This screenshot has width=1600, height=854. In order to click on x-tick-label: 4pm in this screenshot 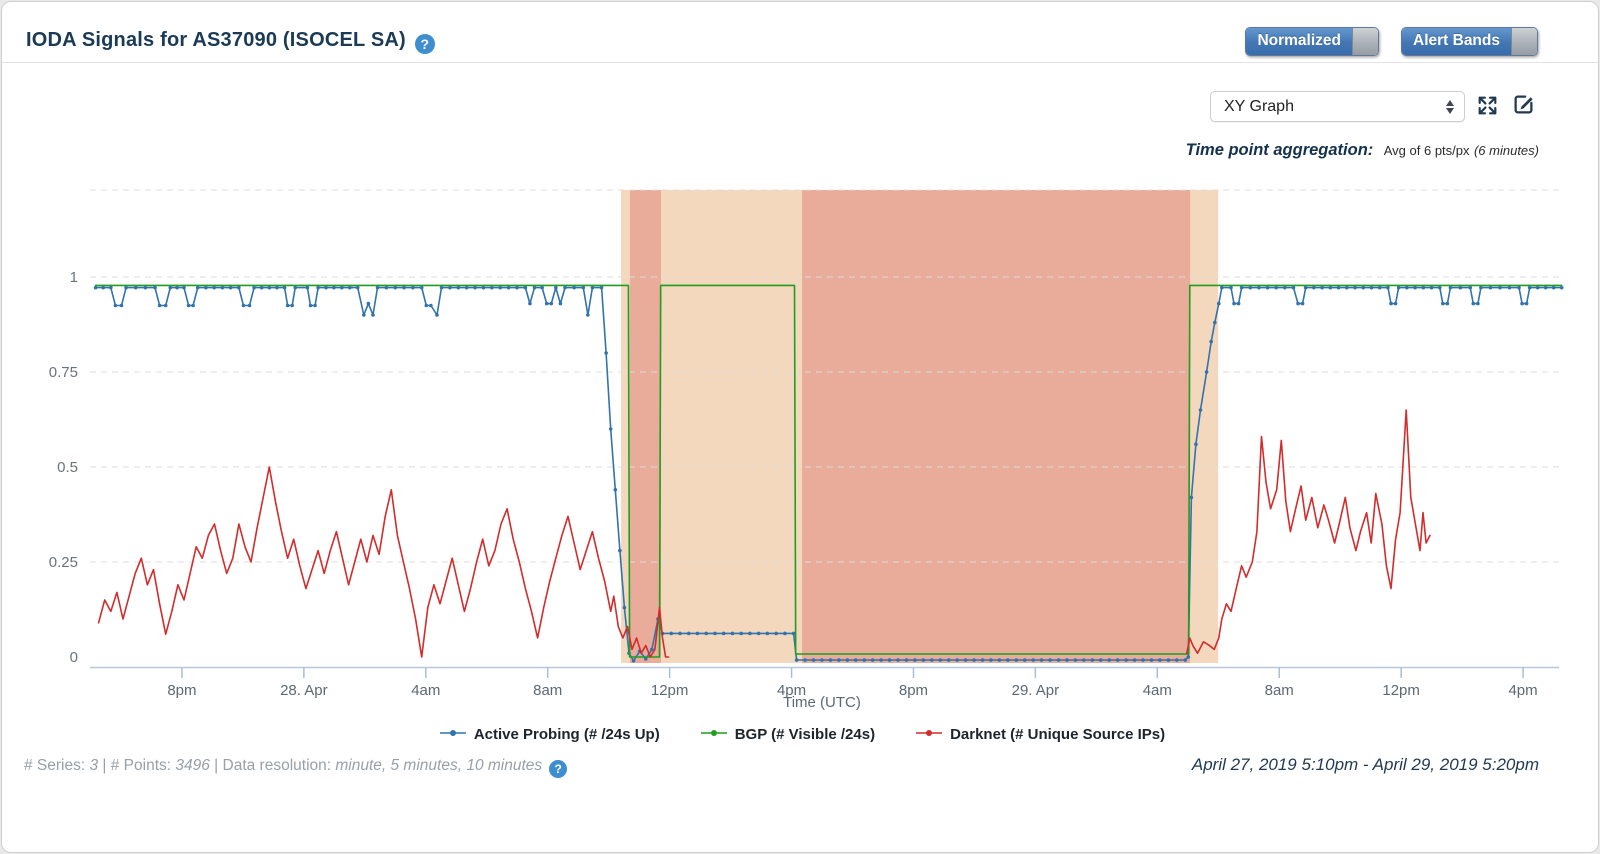, I will do `click(791, 690)`.